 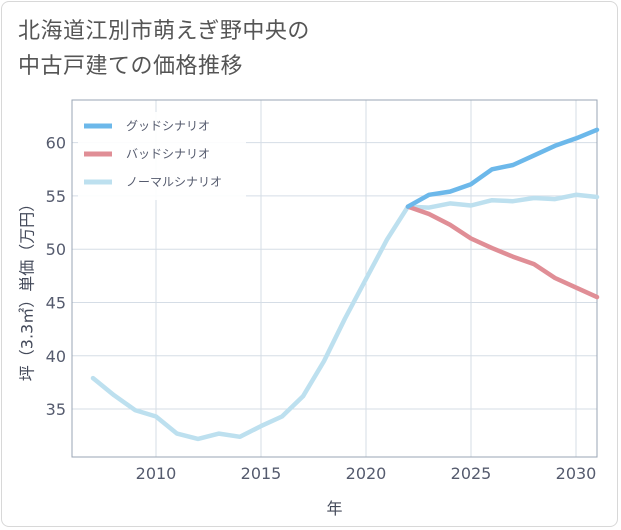 What do you see at coordinates (56, 249) in the screenshot?
I see `y-tick-label: 50` at bounding box center [56, 249].